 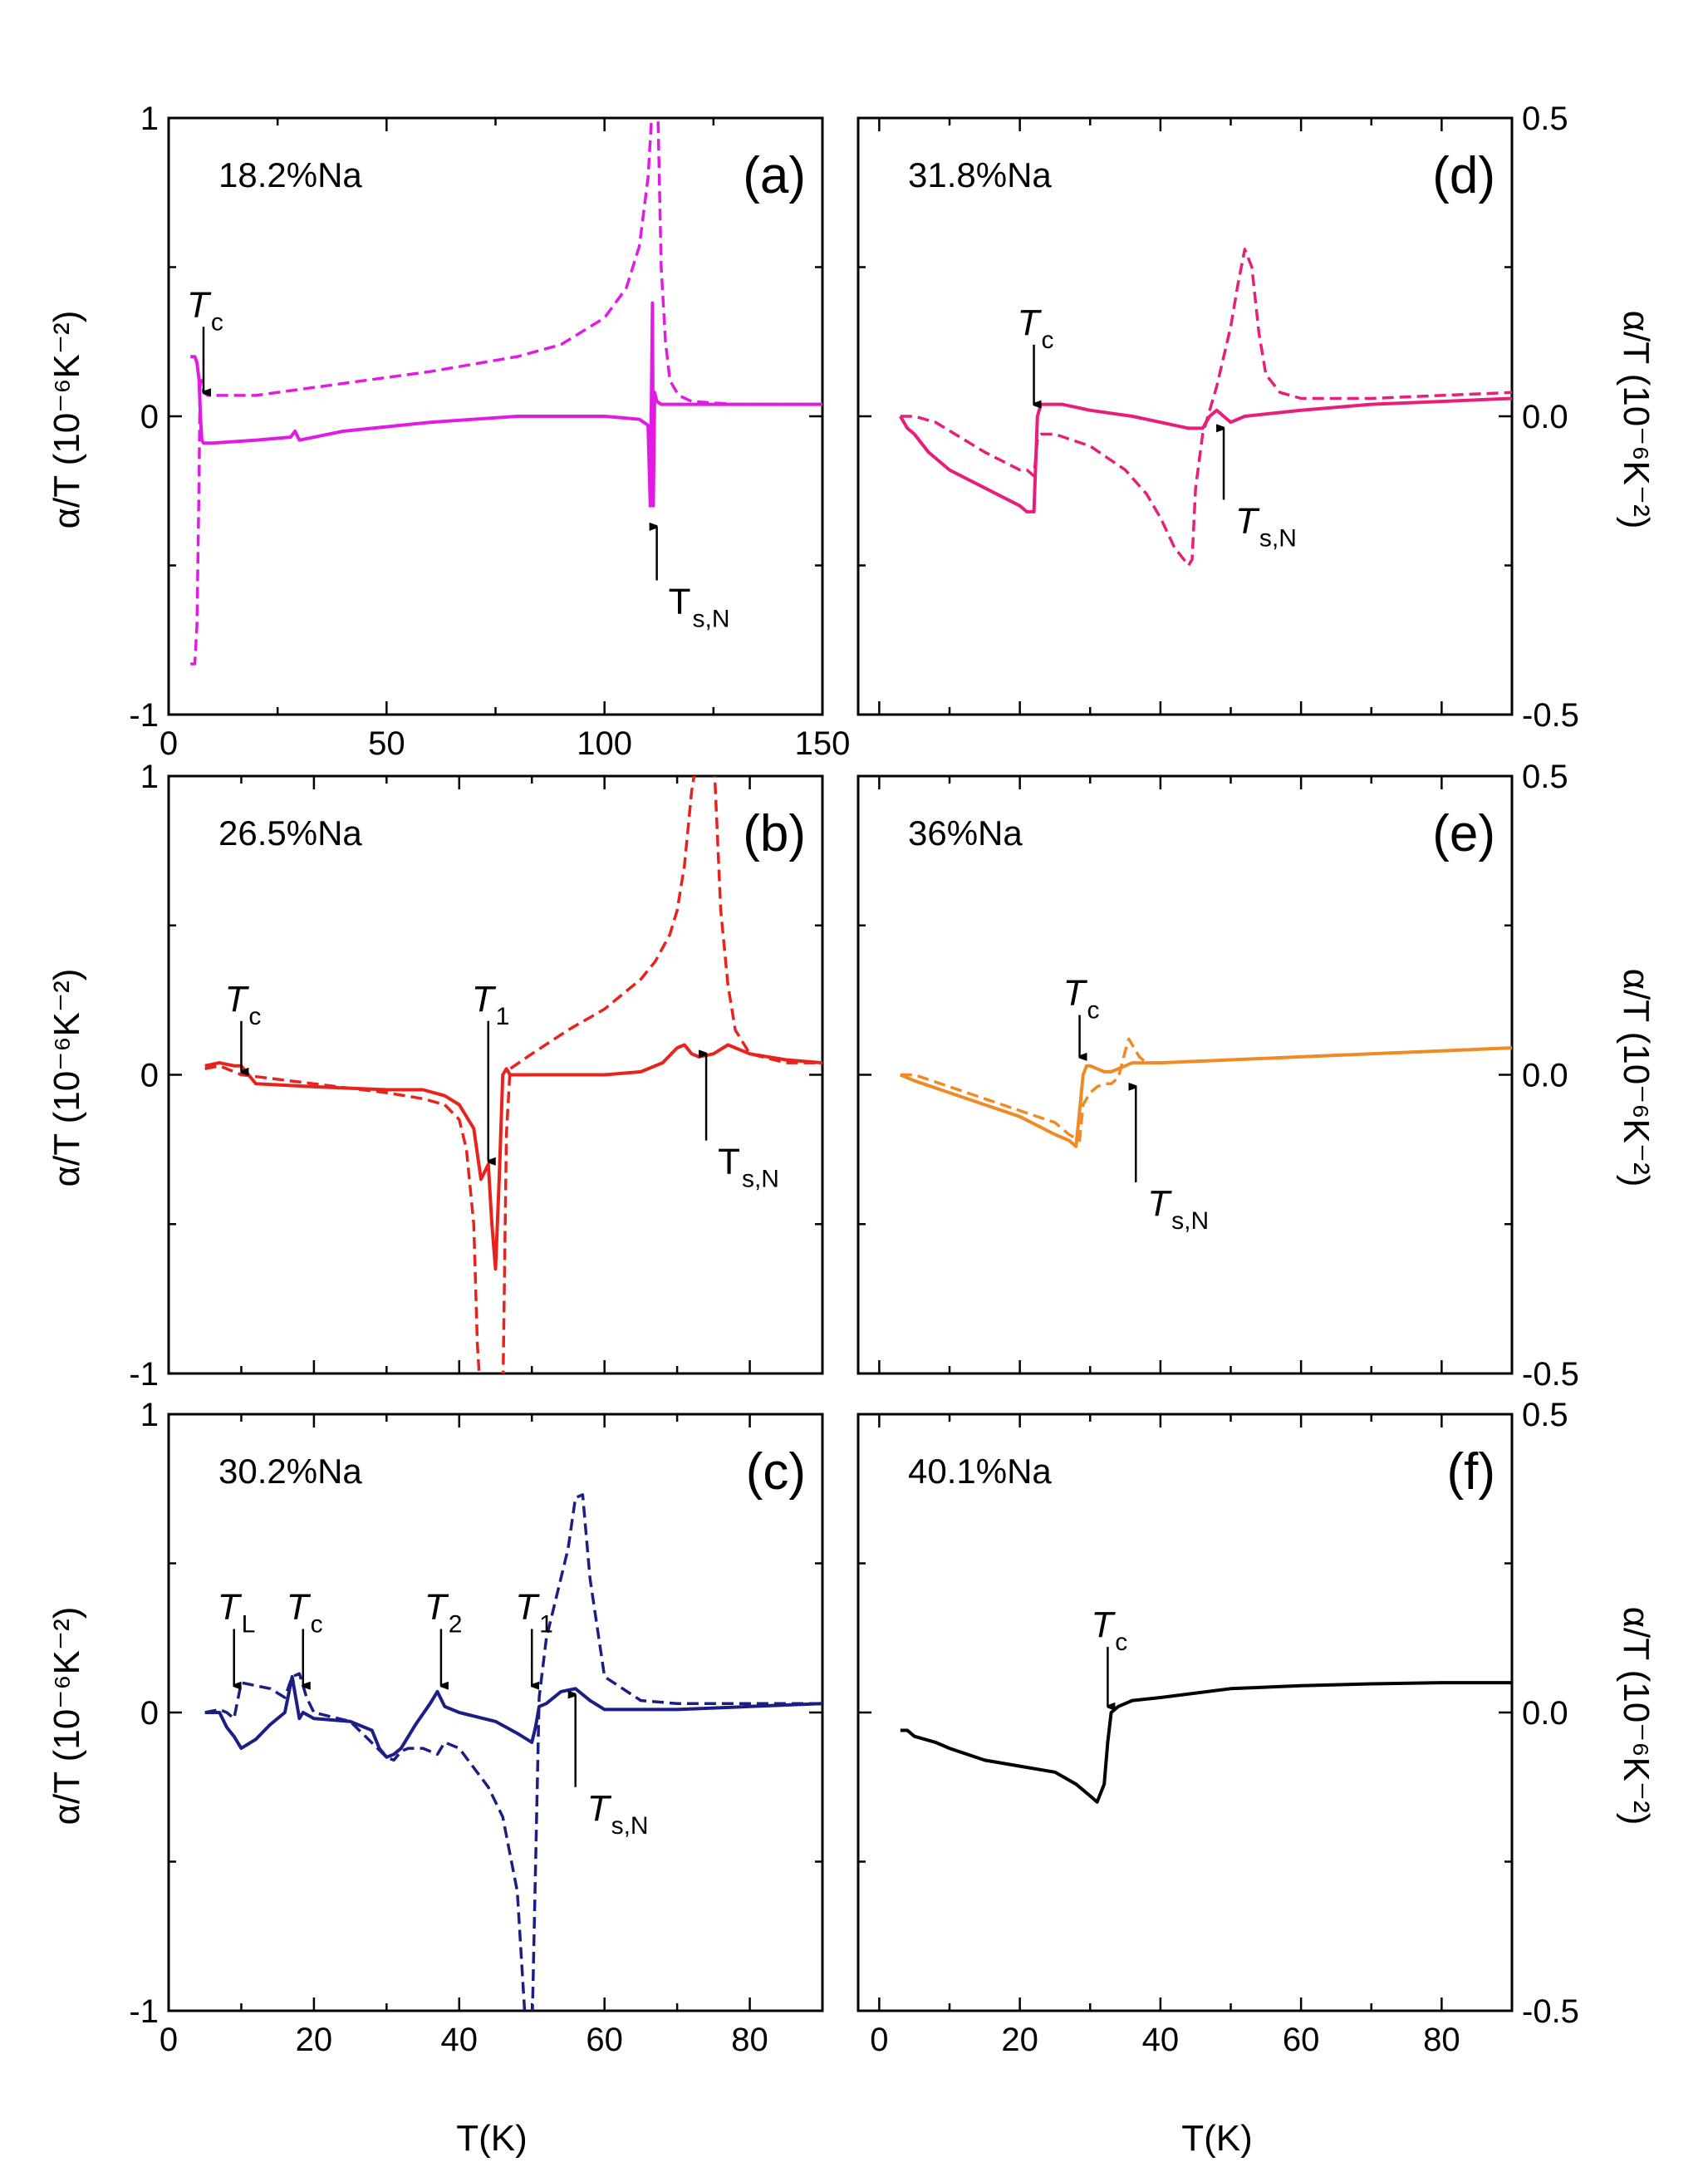 What do you see at coordinates (1036, 328) in the screenshot?
I see `annotation-label-d: Tc` at bounding box center [1036, 328].